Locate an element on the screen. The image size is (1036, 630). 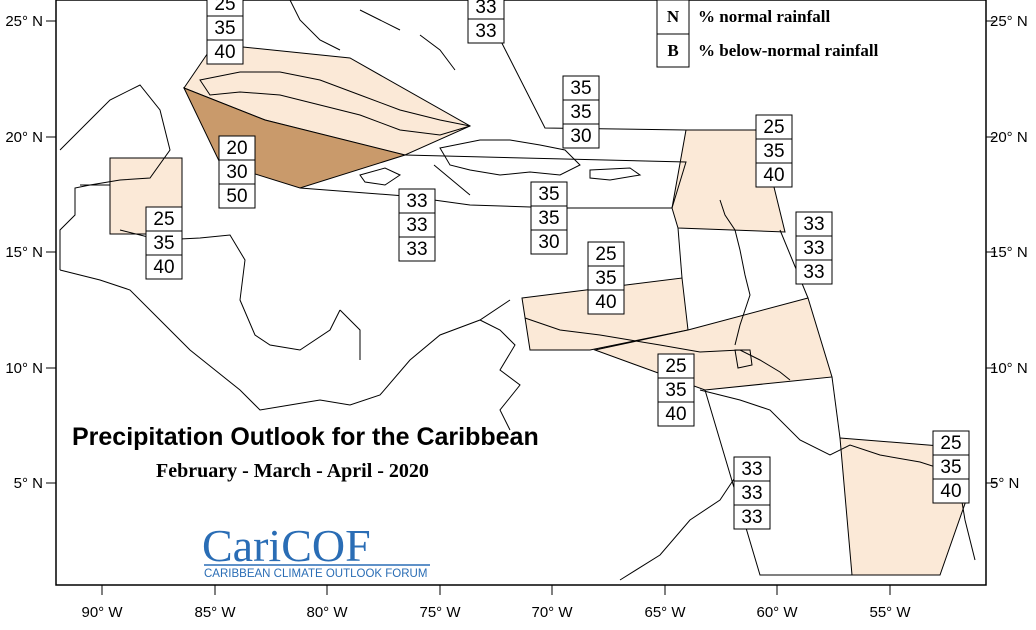
forecast-box-cayman: 20 30 50 is located at coordinates (237, 172).